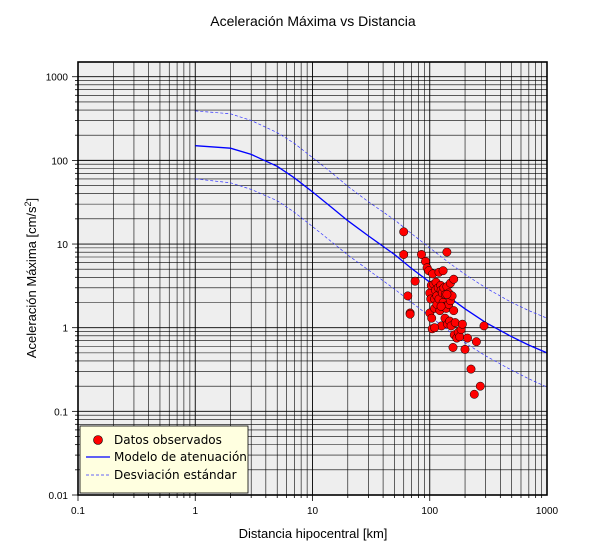 This screenshot has width=590, height=560. Describe the element at coordinates (59, 496) in the screenshot. I see `y-tick-label: 0.01` at that location.